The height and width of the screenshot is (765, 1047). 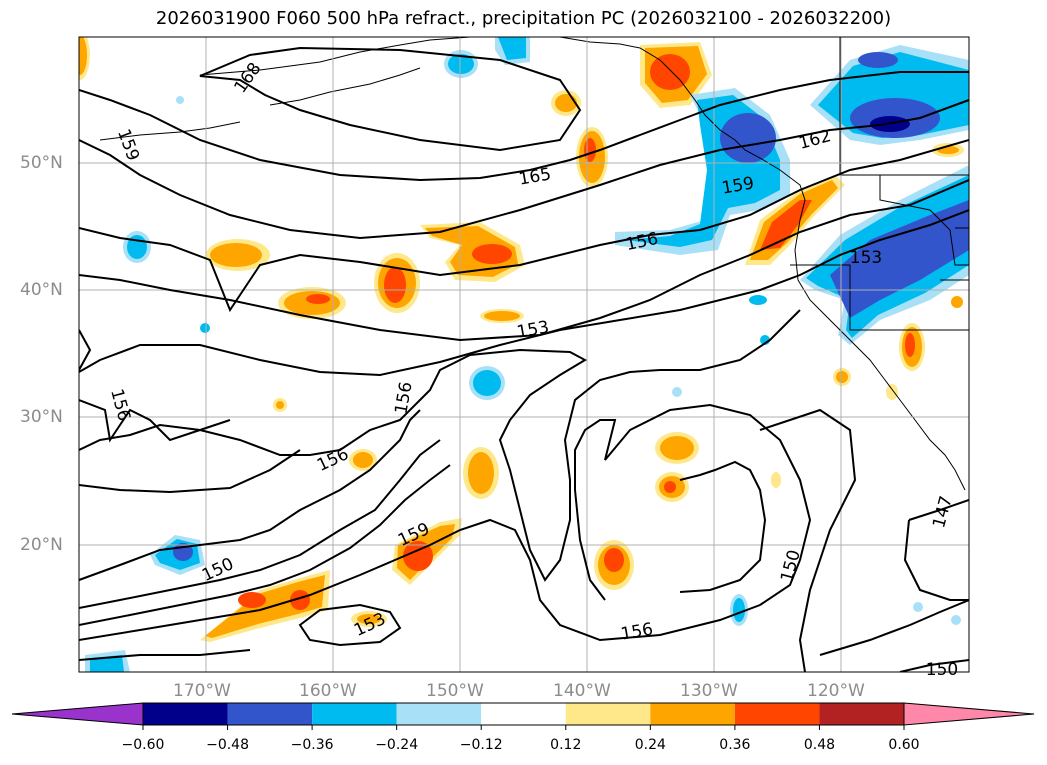 I want to click on colorbar-tick-label: 0.24, so click(x=650, y=745).